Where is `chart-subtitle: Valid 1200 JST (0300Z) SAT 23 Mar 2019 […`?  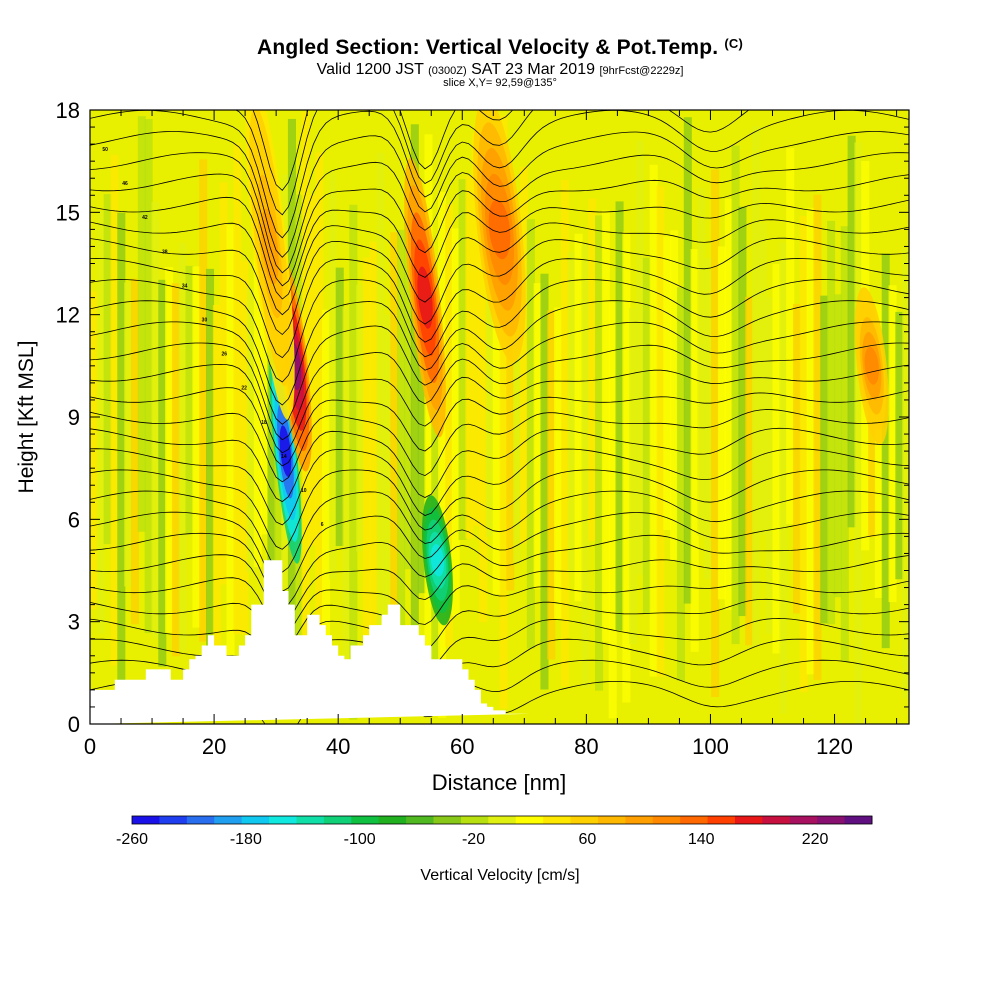
chart-subtitle: Valid 1200 JST (0300Z) SAT 23 Mar 2019 [… is located at coordinates (500, 69).